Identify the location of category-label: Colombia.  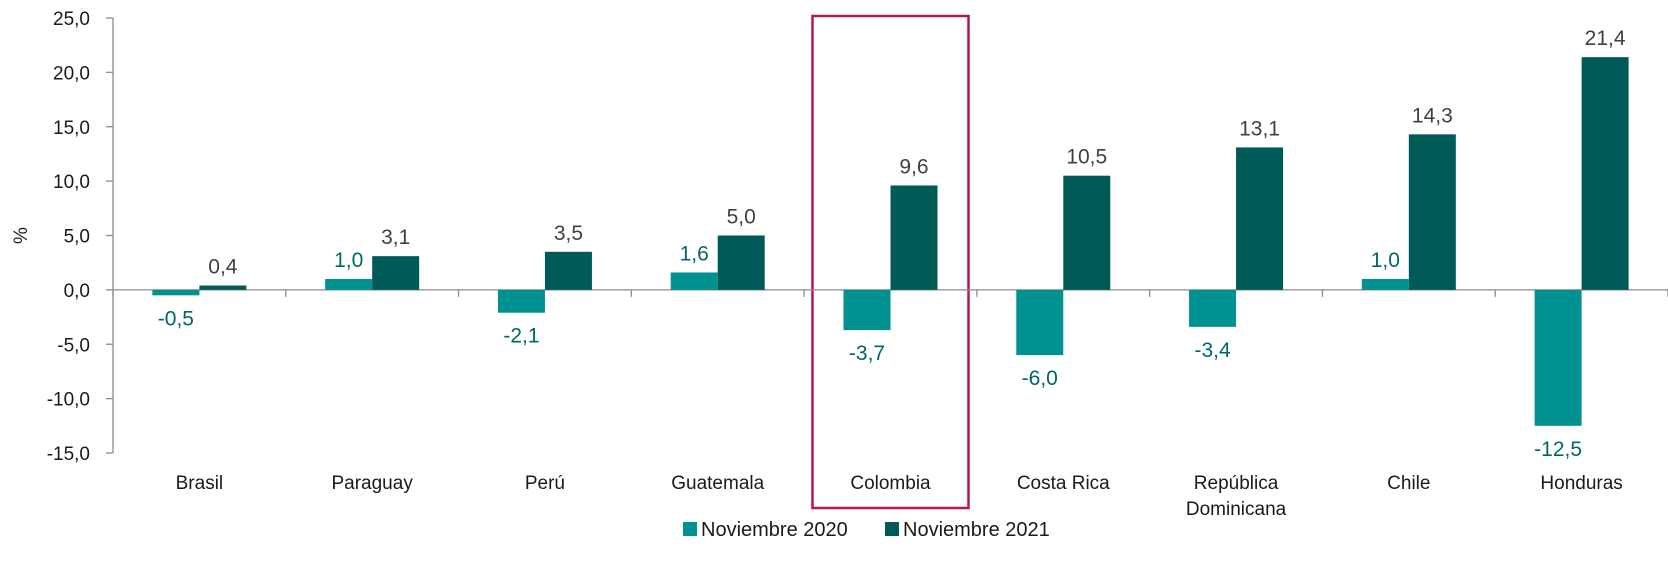
(890, 483).